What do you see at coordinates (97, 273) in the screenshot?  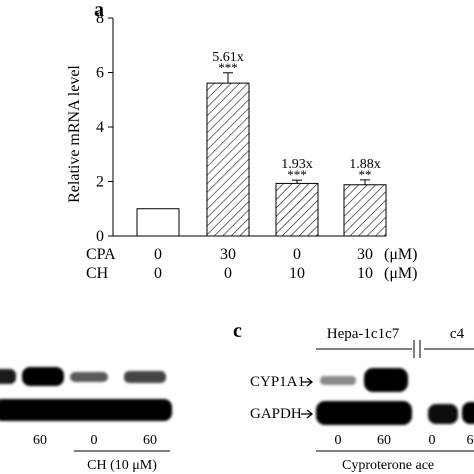 I see `condition-label-ch: CH` at bounding box center [97, 273].